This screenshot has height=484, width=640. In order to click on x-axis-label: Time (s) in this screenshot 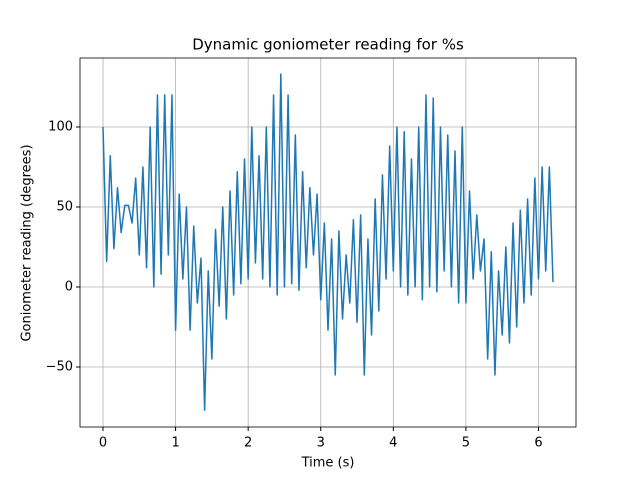, I will do `click(328, 463)`.